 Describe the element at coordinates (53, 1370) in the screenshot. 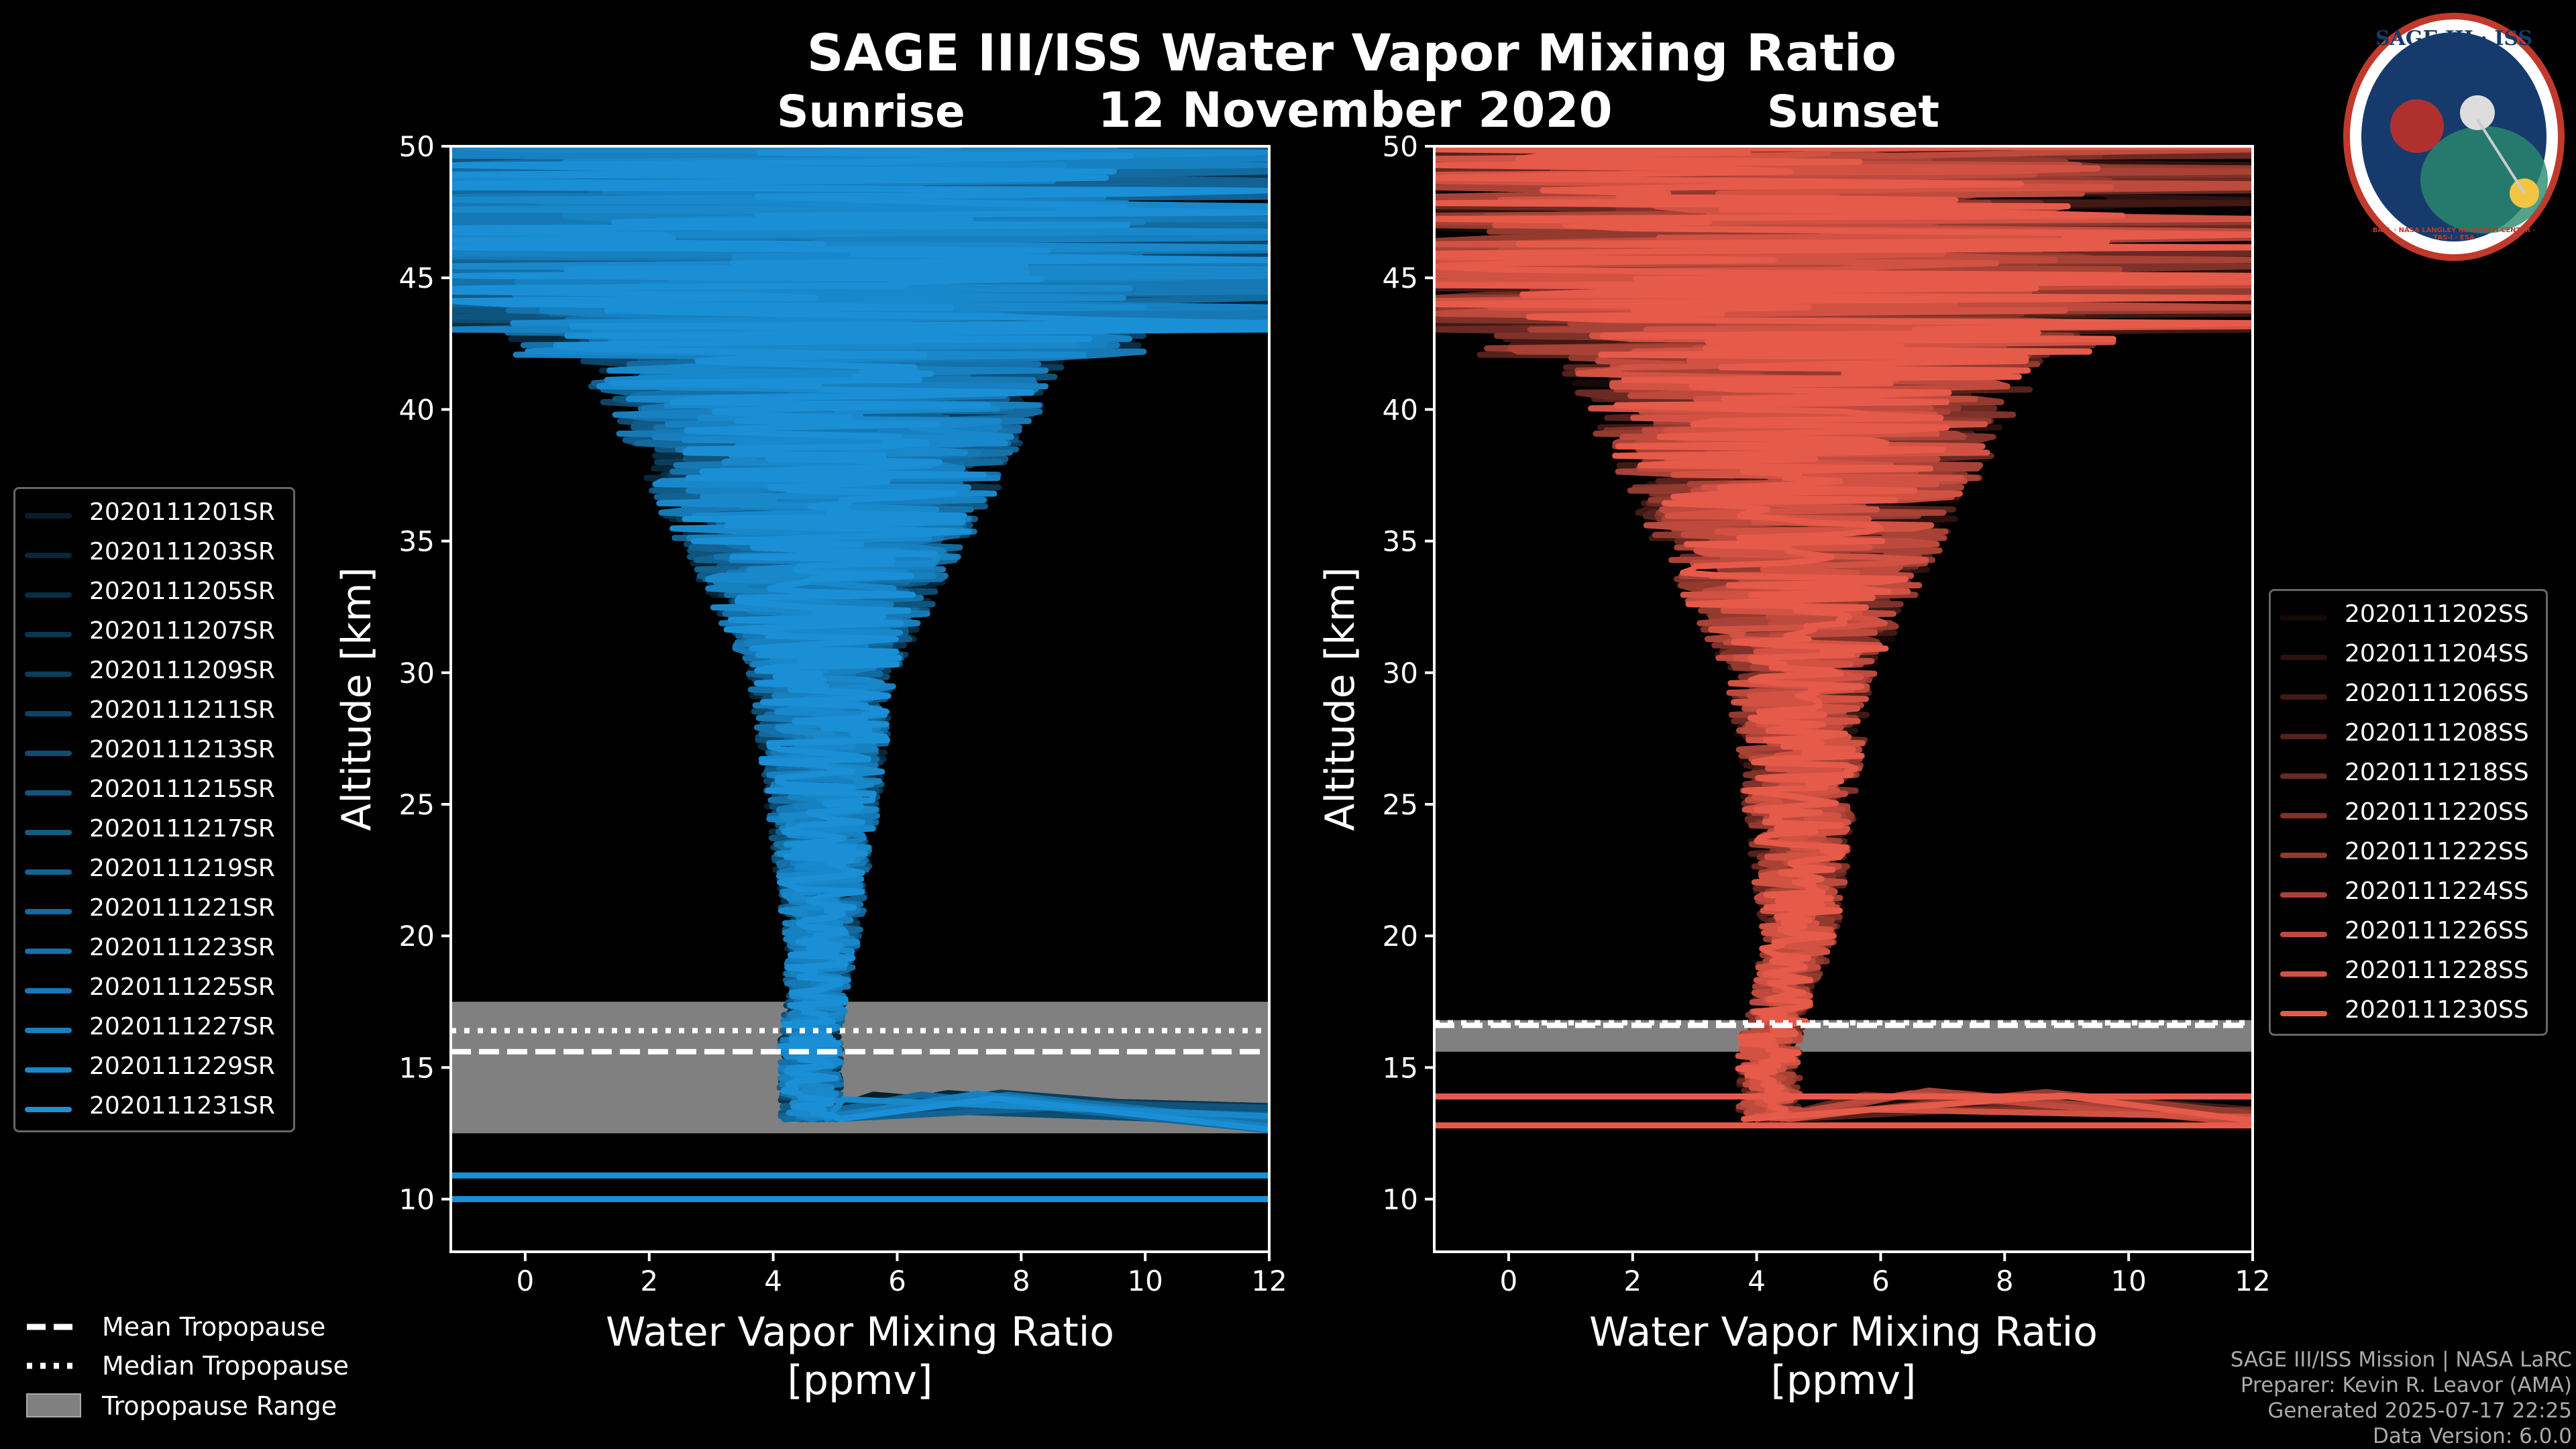

I see `tropopause-legend-symbols` at that location.